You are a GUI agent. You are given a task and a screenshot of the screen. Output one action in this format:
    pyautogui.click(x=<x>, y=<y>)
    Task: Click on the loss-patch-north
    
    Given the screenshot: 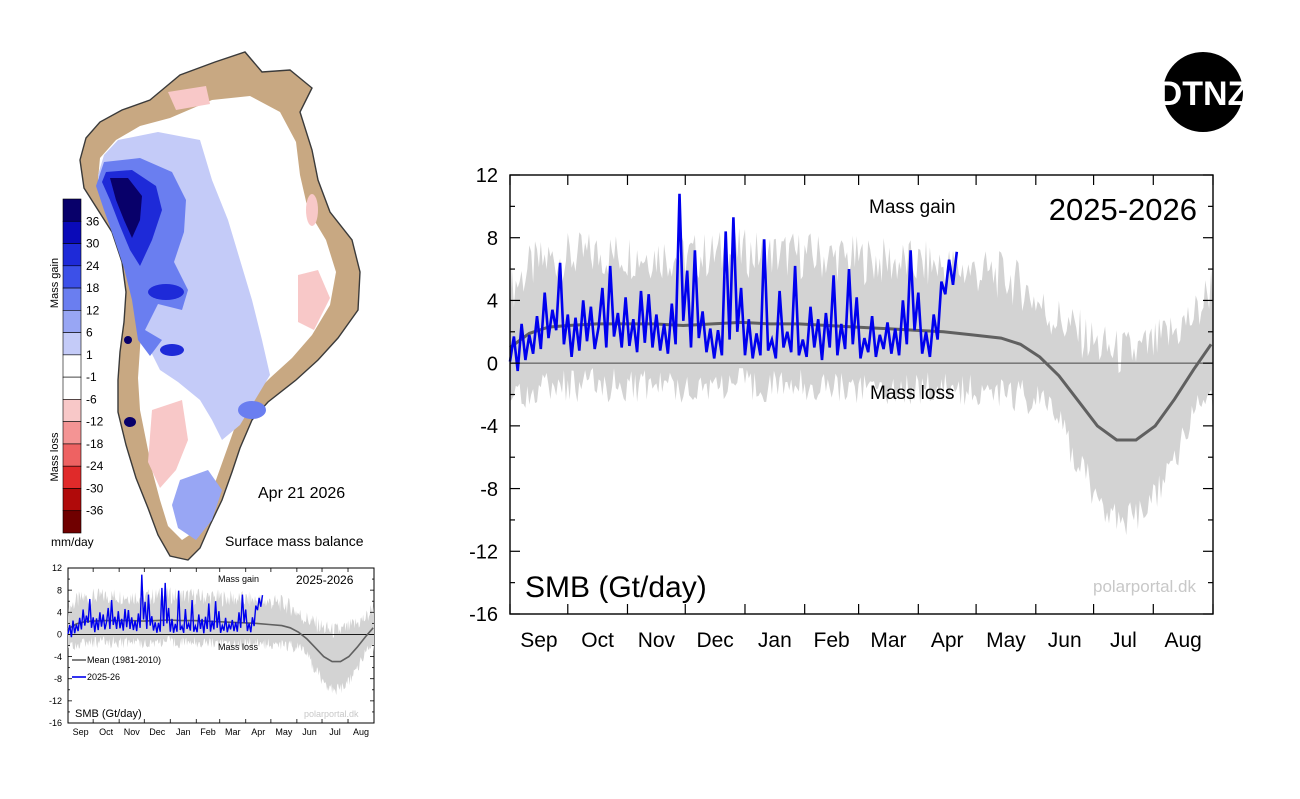 What is the action you would take?
    pyautogui.click(x=189, y=98)
    